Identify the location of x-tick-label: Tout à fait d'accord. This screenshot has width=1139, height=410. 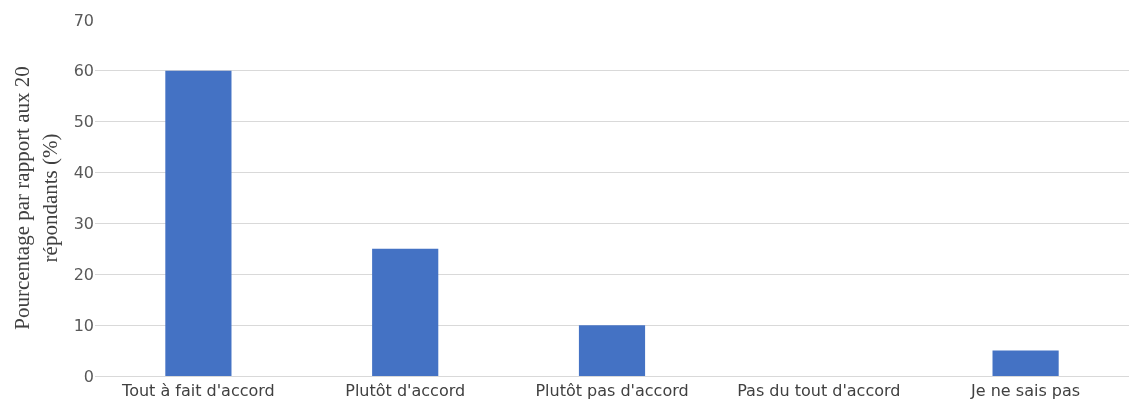
(198, 391).